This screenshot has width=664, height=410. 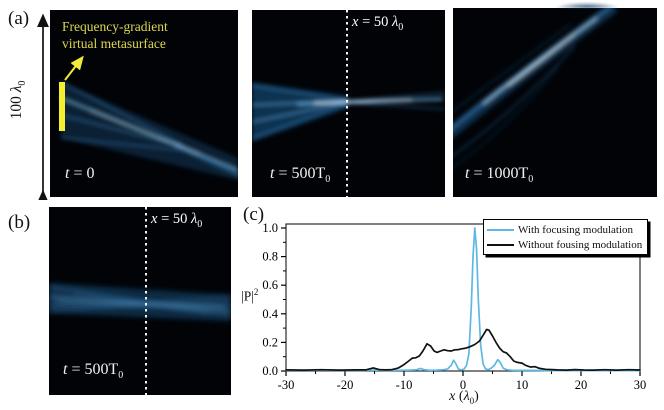 What do you see at coordinates (499, 174) in the screenshot?
I see `time-label: t = 1000T0` at bounding box center [499, 174].